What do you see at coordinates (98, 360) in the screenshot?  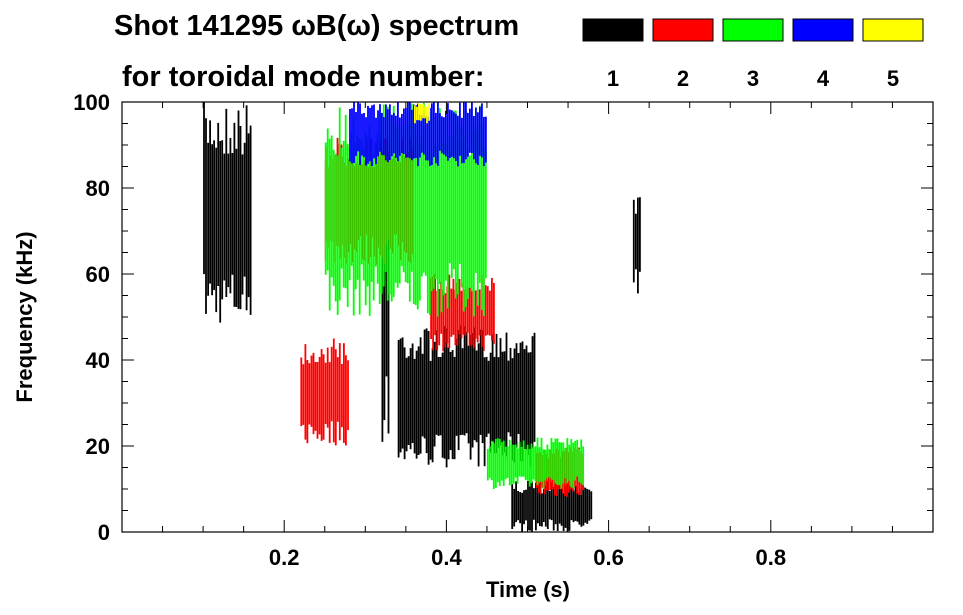 I see `y-tick-label: 40` at bounding box center [98, 360].